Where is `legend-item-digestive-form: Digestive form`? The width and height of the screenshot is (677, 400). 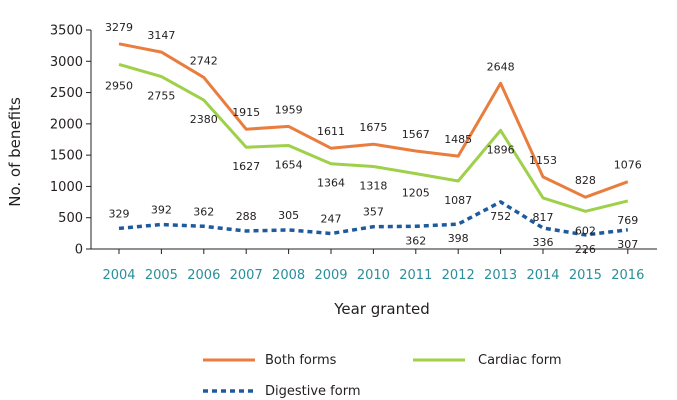 legend-item-digestive-form: Digestive form is located at coordinates (282, 391).